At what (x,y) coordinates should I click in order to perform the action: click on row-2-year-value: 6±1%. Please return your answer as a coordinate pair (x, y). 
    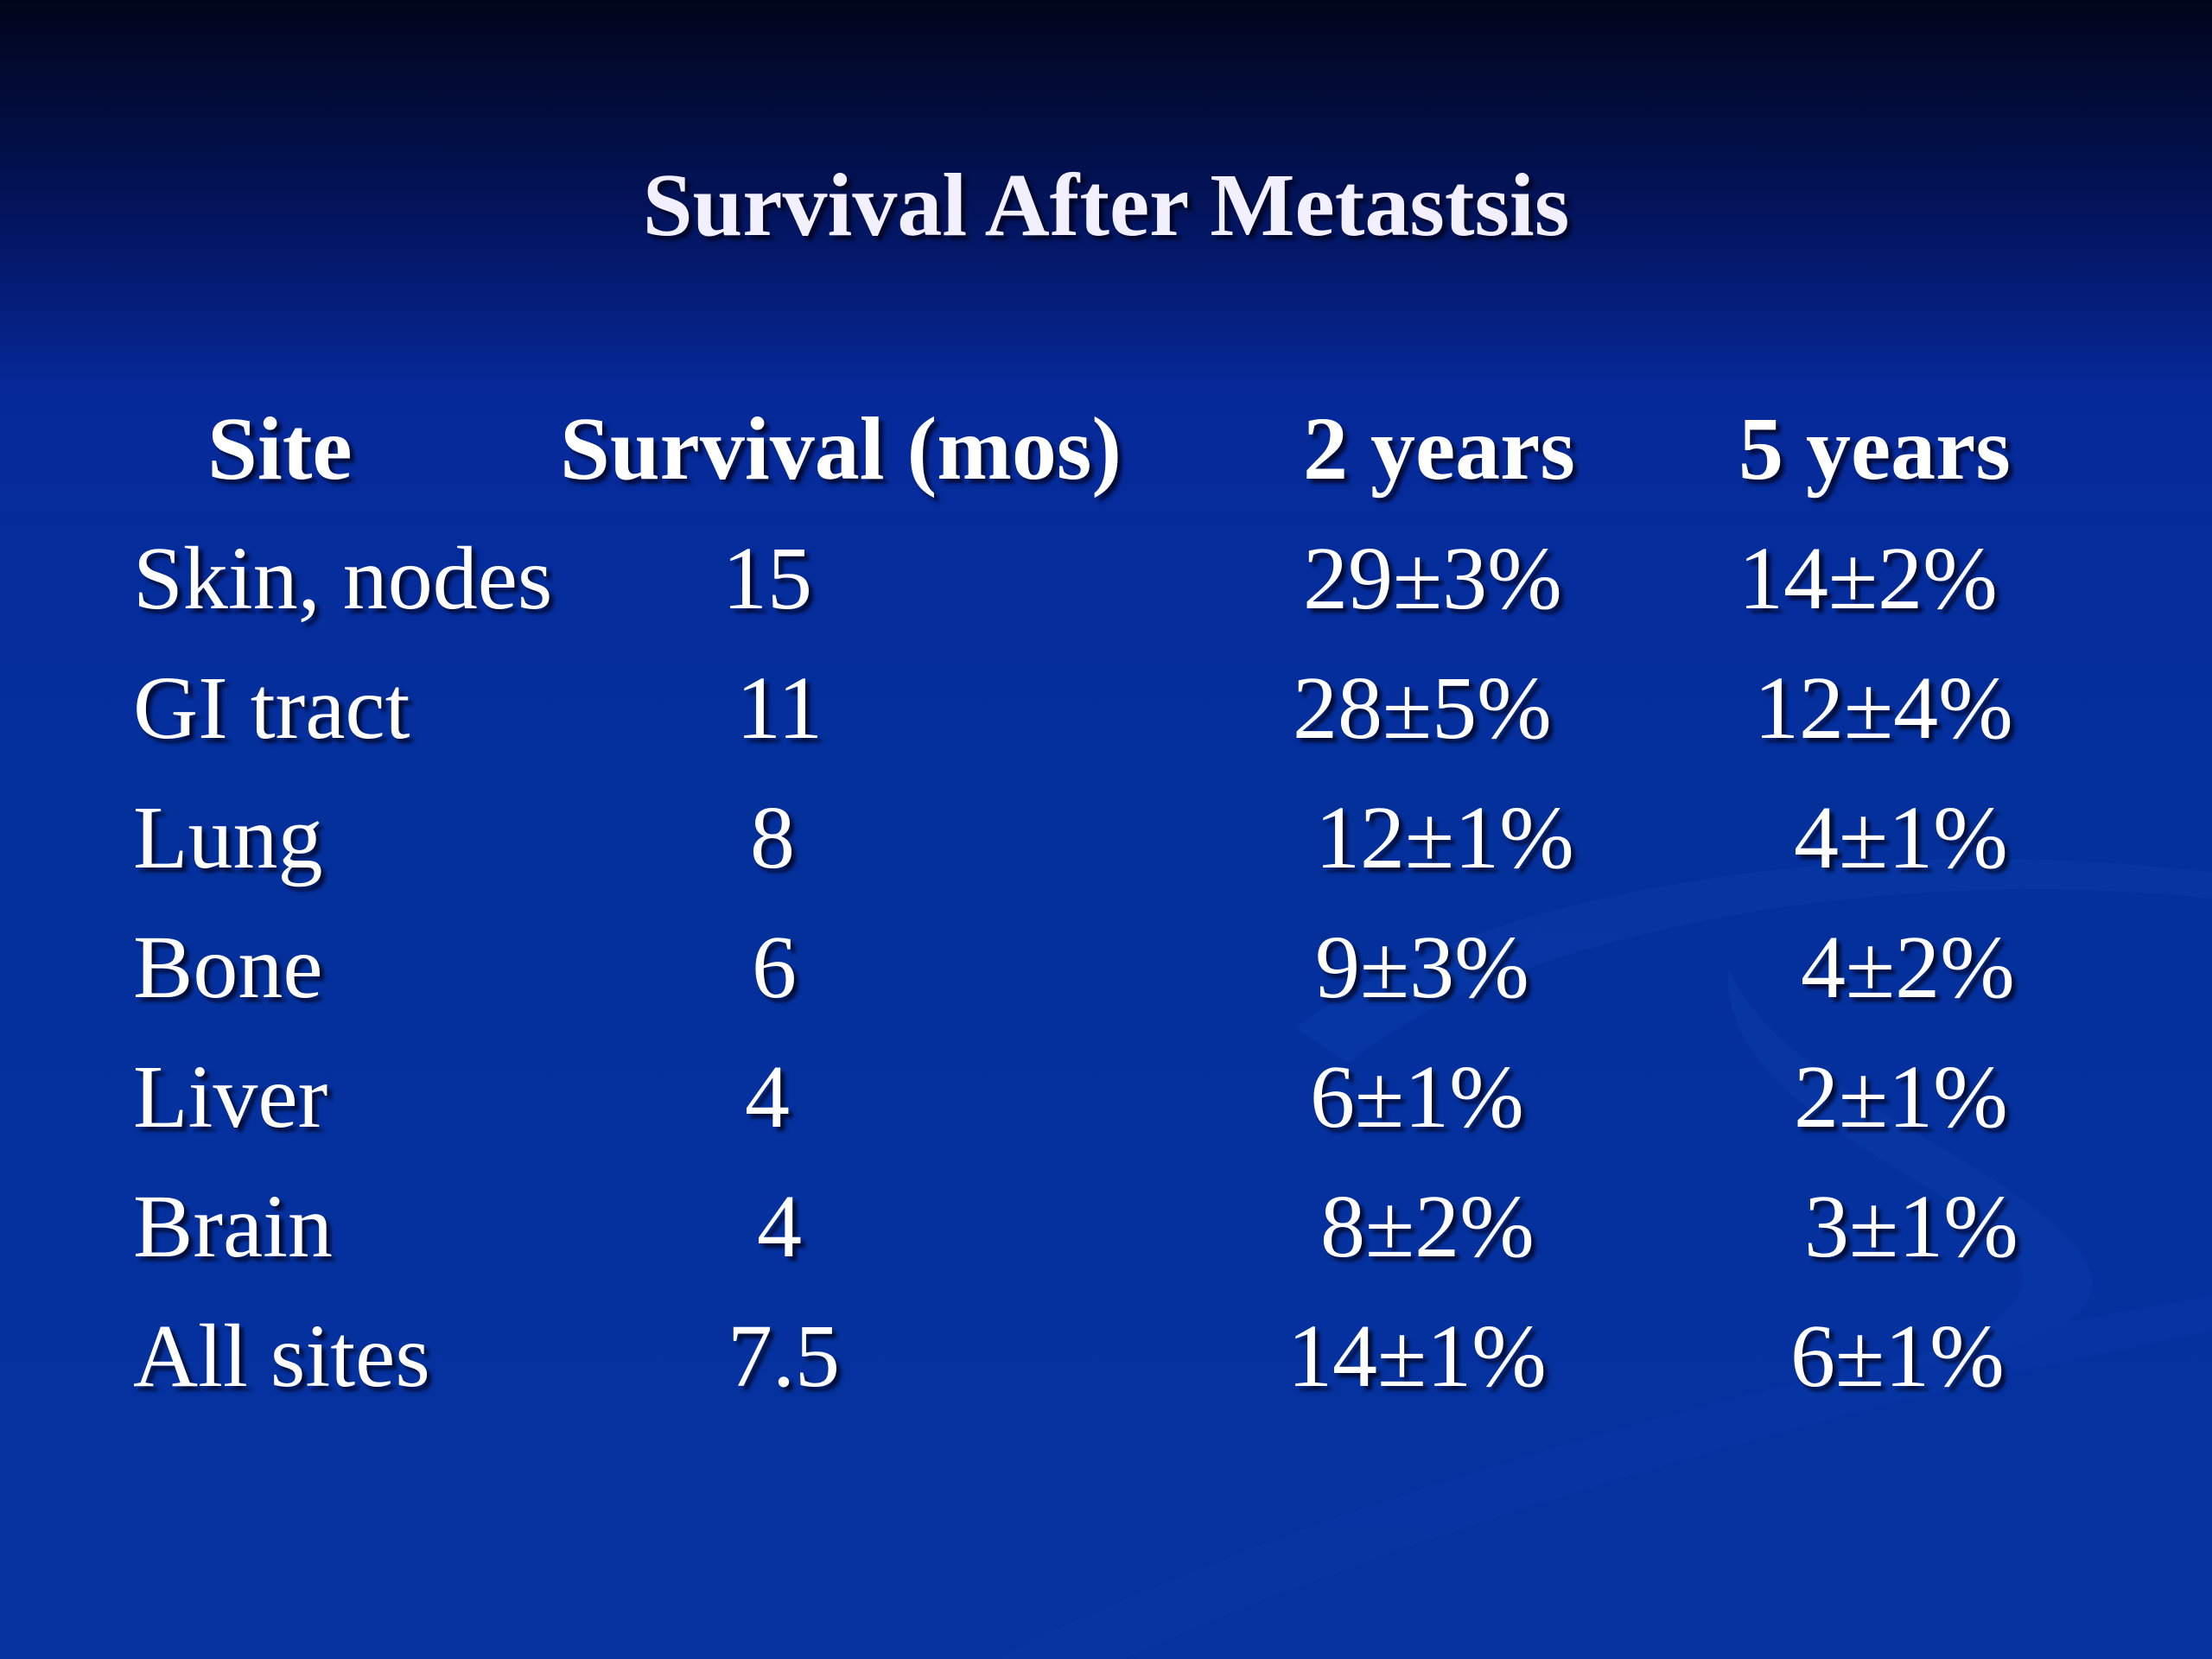
    Looking at the image, I should click on (1417, 1097).